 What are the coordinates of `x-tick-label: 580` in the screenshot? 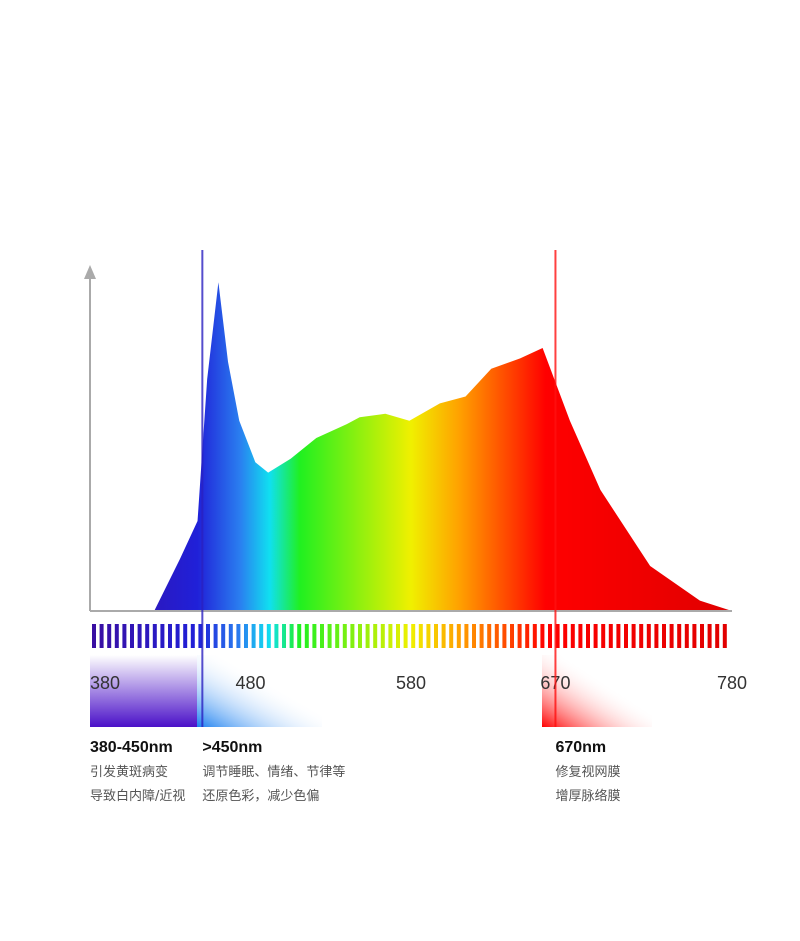 It's located at (411, 683).